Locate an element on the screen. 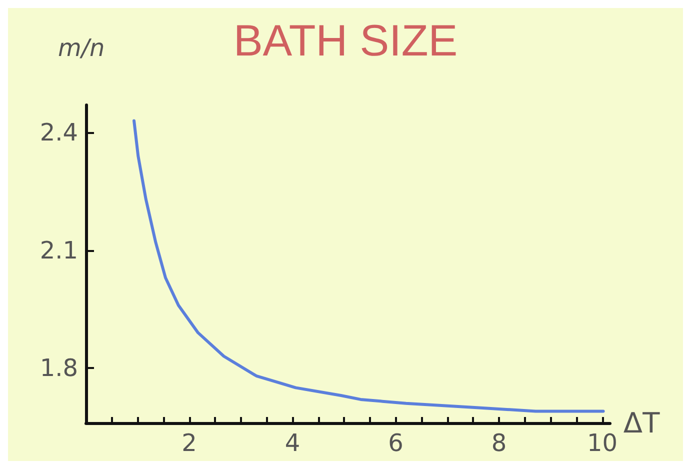 This screenshot has width=691, height=469. x-tick-label: 4 is located at coordinates (292, 443).